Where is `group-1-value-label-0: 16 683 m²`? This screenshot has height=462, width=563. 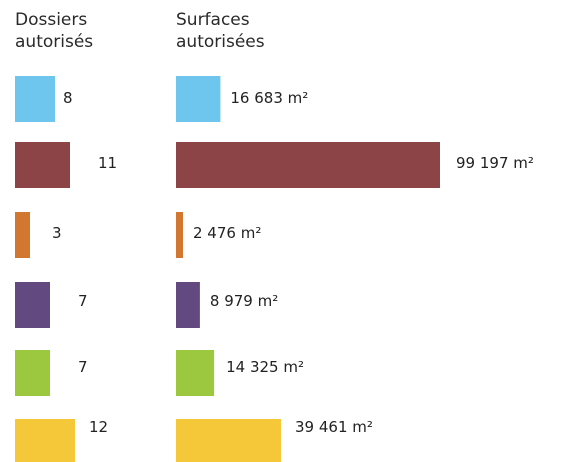 group-1-value-label-0: 16 683 m² is located at coordinates (269, 98).